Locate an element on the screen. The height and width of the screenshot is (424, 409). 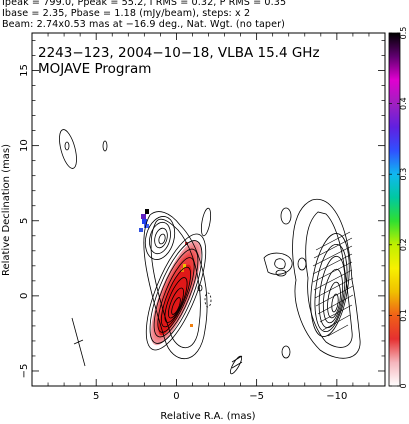
y-axis-label: Relative Declination (mas) is located at coordinates (6, 210).